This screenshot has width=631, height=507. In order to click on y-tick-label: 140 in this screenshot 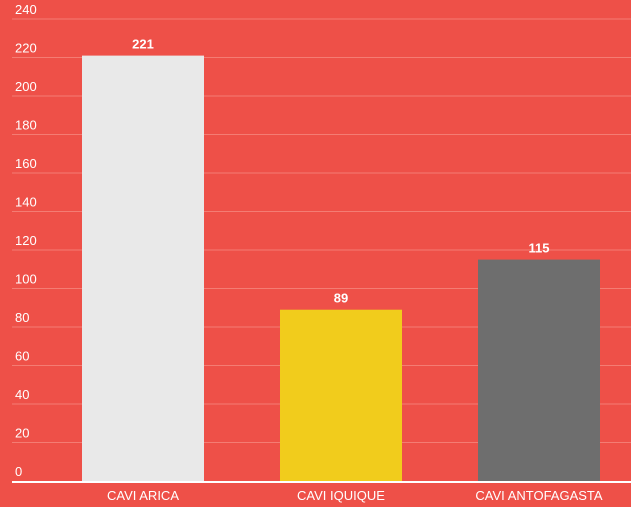, I will do `click(26, 202)`.